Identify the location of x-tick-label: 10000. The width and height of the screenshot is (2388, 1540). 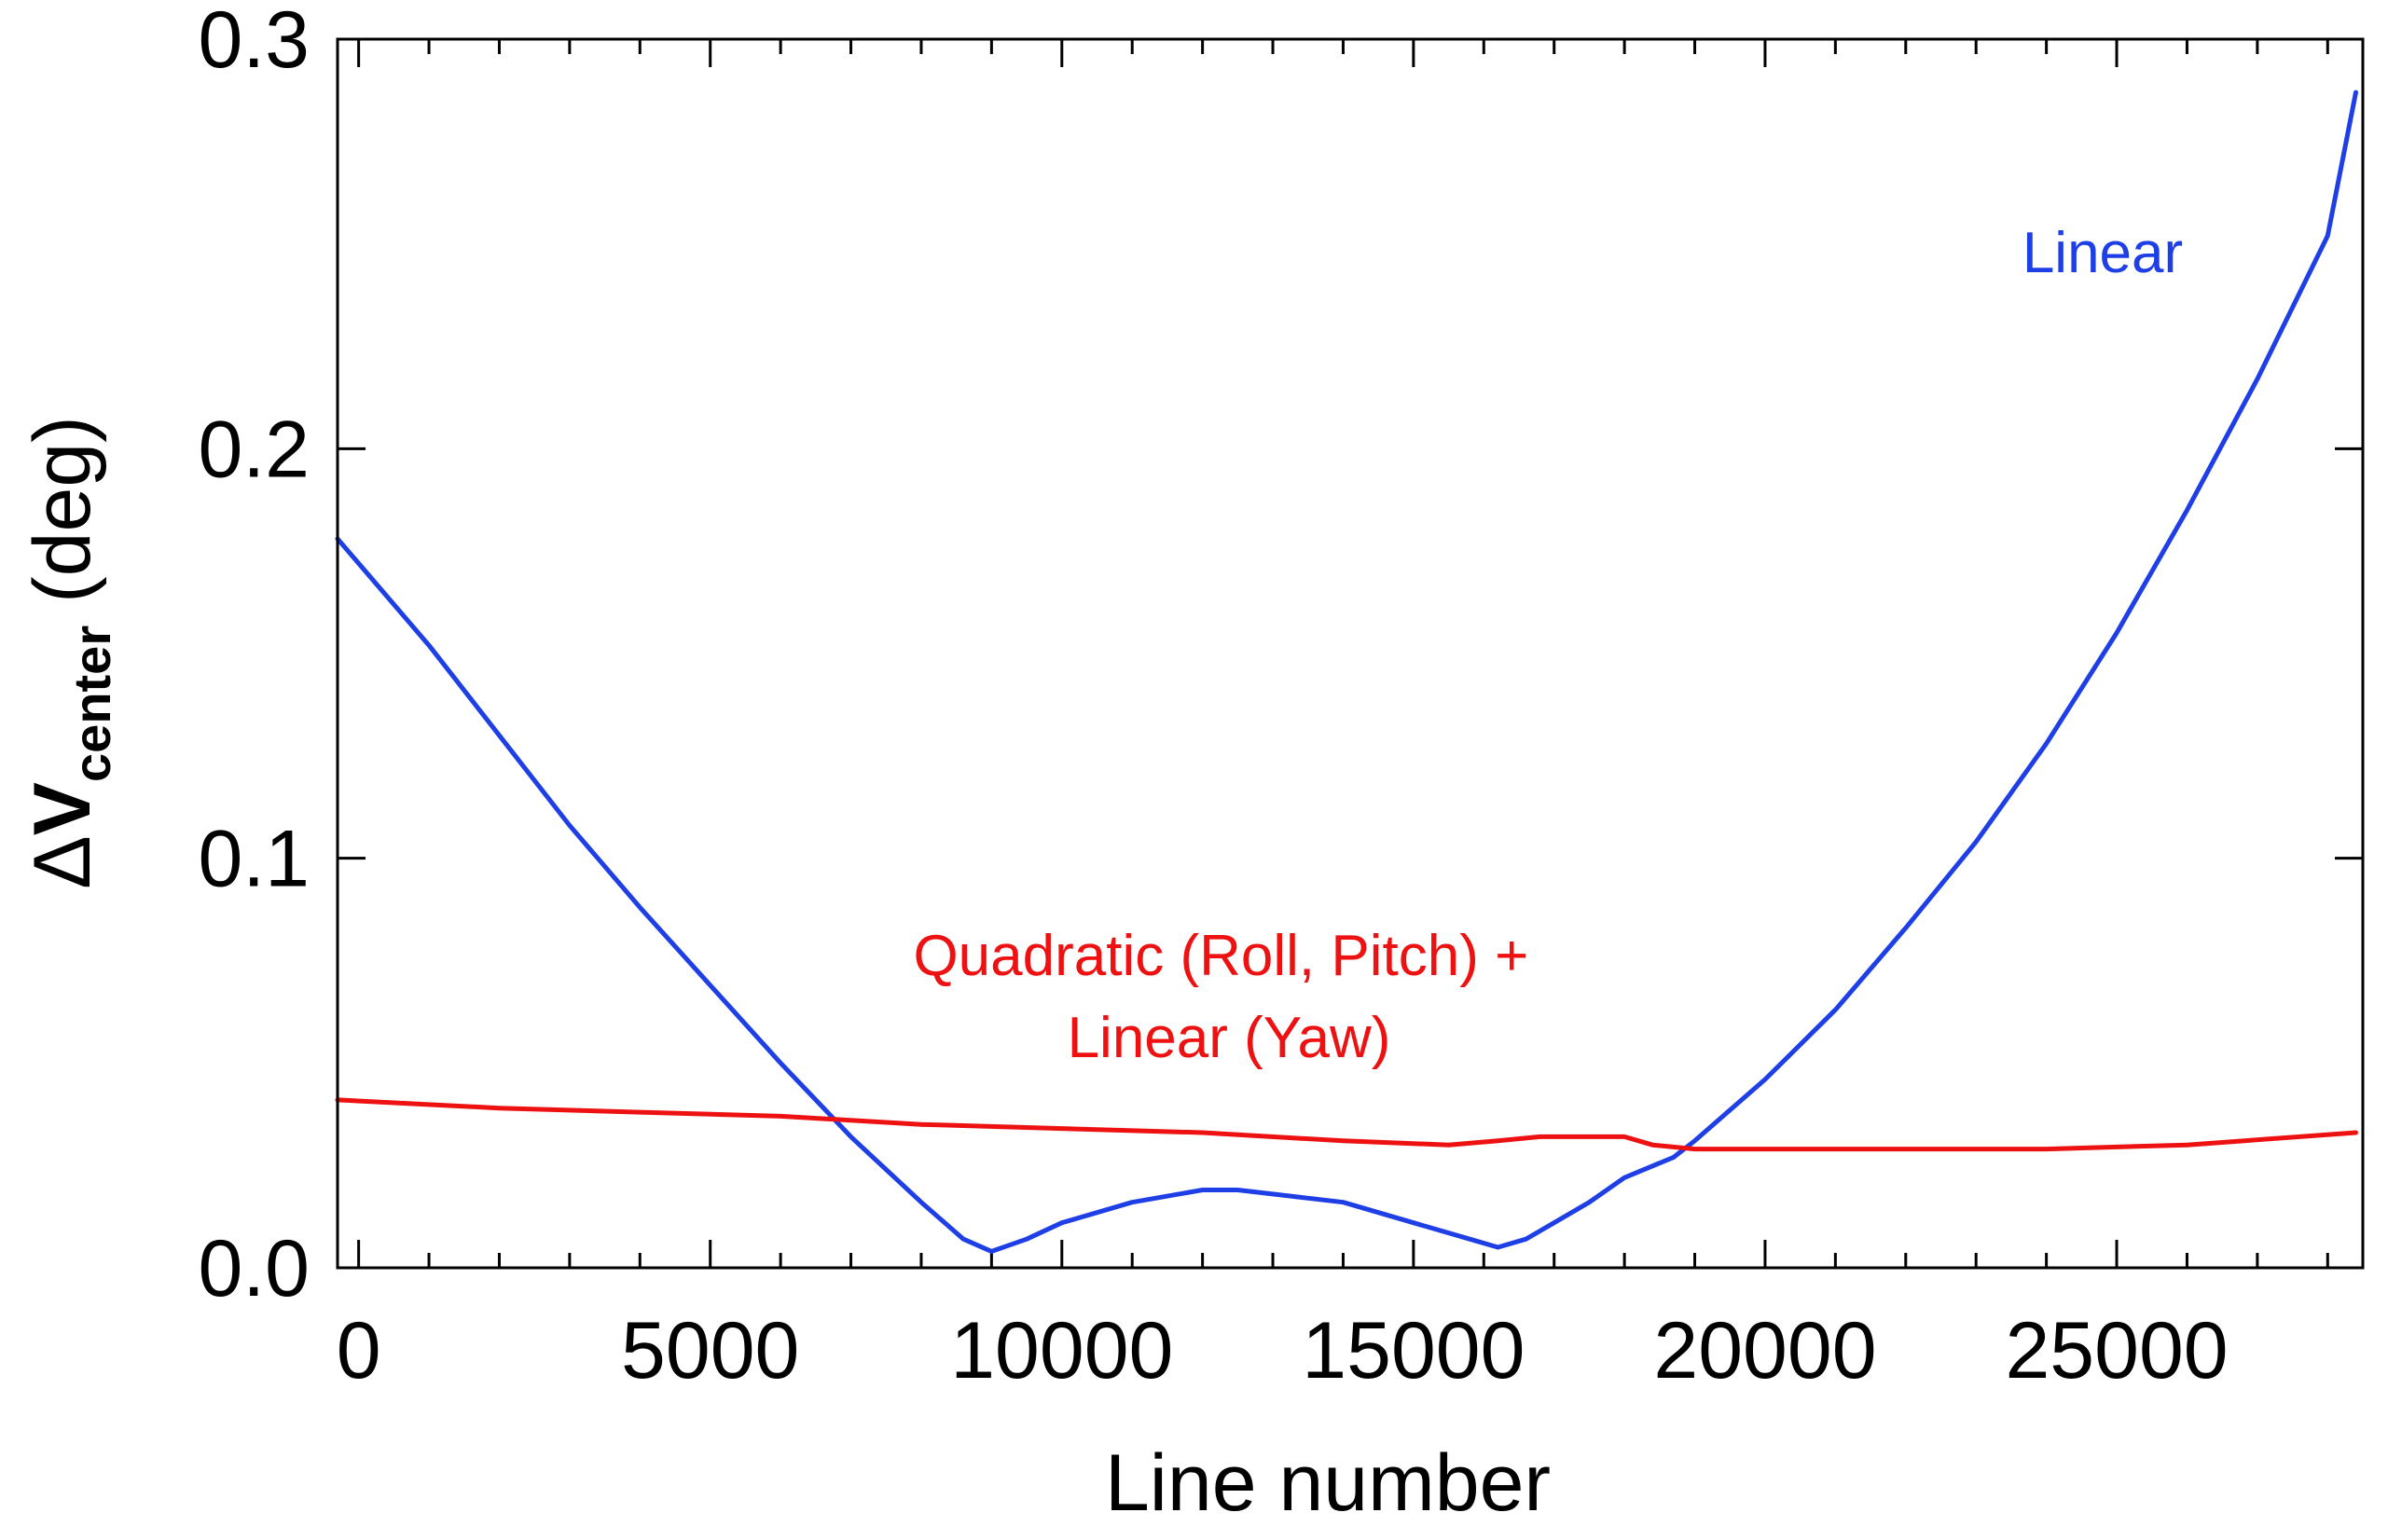
(1061, 1351).